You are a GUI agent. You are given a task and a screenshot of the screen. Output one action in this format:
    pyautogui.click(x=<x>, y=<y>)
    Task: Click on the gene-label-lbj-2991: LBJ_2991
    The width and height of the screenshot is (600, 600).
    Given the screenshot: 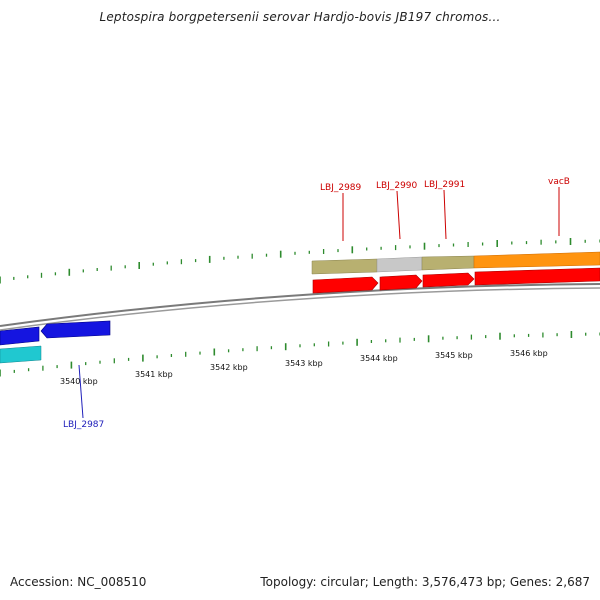 What is the action you would take?
    pyautogui.click(x=444, y=185)
    